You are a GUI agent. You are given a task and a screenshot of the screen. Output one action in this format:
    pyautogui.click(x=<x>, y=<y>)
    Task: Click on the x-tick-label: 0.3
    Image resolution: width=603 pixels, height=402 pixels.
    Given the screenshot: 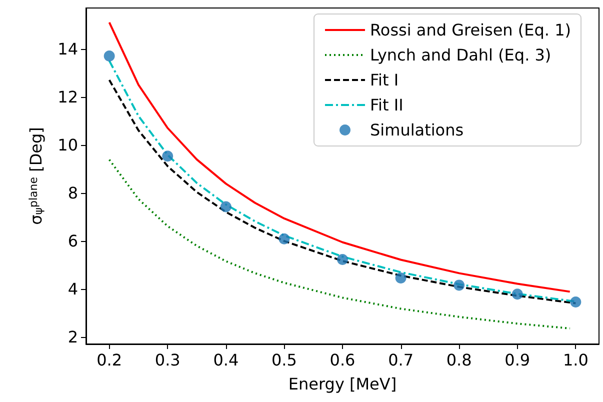 What is the action you would take?
    pyautogui.click(x=167, y=360)
    